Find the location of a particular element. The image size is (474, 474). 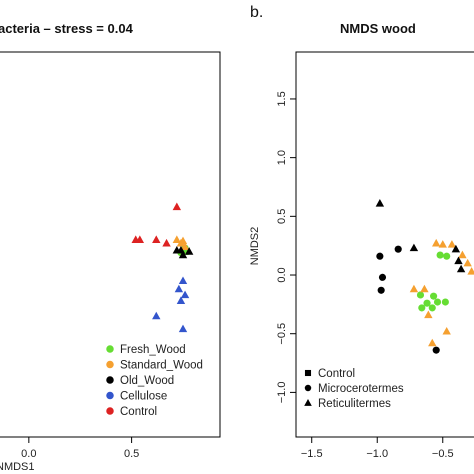

panel-a-x-axis-label: NMDS1 is located at coordinates (17, 467).